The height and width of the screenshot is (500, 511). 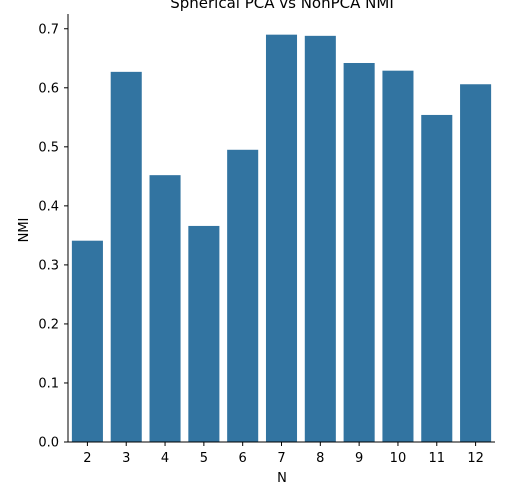 What do you see at coordinates (320, 458) in the screenshot?
I see `x-tick-label: 8` at bounding box center [320, 458].